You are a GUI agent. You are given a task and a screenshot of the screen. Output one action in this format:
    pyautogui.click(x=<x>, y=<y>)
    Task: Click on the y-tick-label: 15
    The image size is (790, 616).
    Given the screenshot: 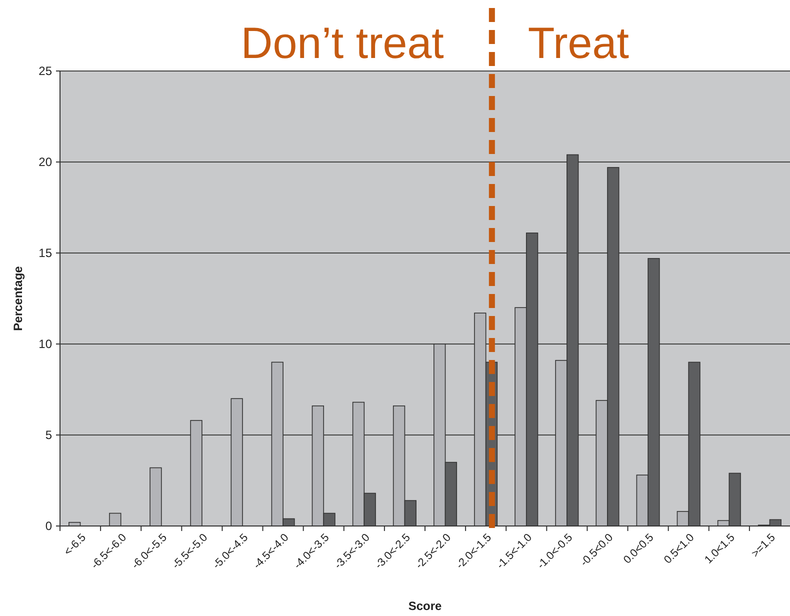 What is the action you would take?
    pyautogui.click(x=45, y=253)
    